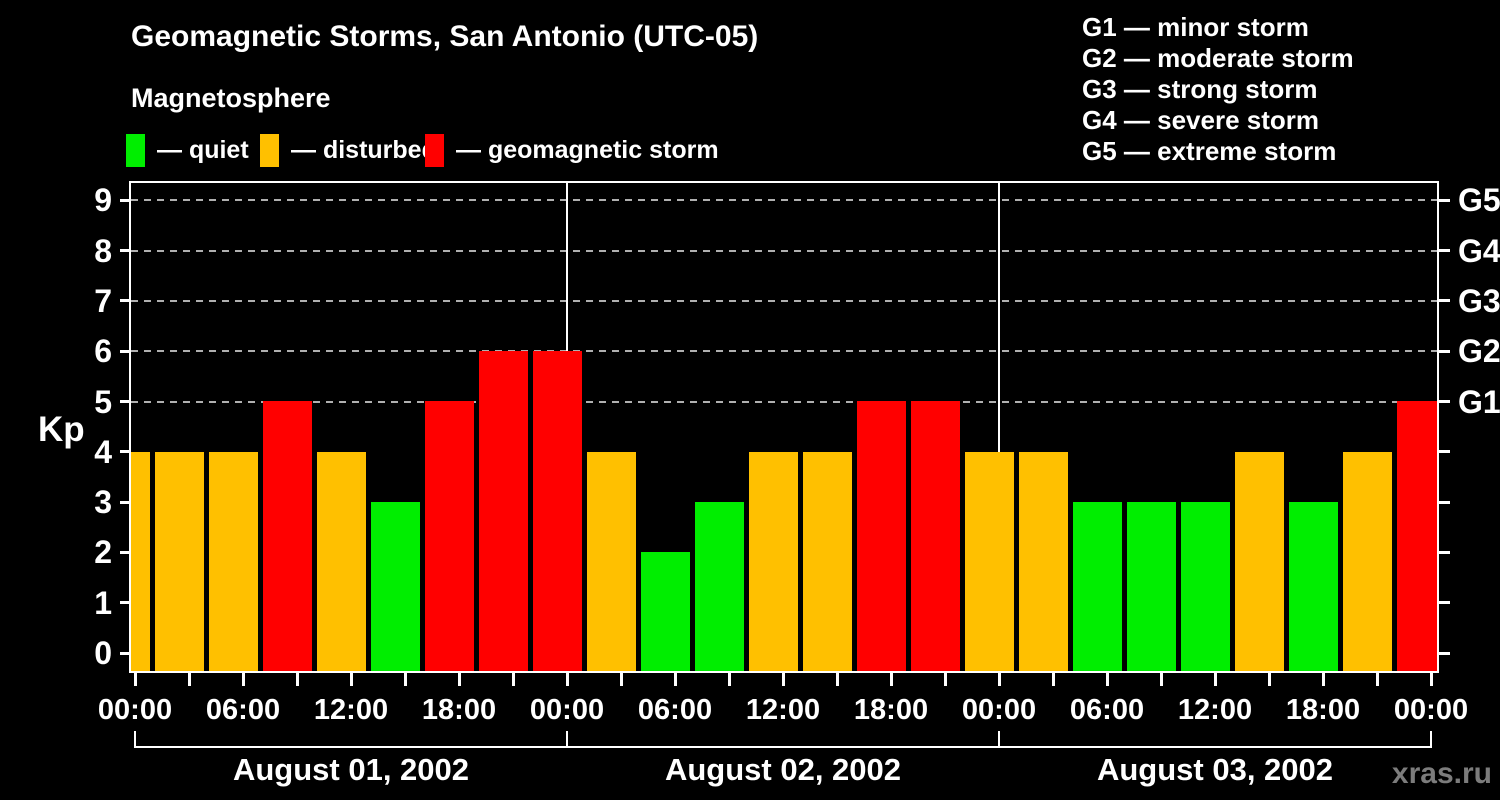 The width and height of the screenshot is (1500, 800). What do you see at coordinates (1441, 773) in the screenshot?
I see `watermark: xras.ru` at bounding box center [1441, 773].